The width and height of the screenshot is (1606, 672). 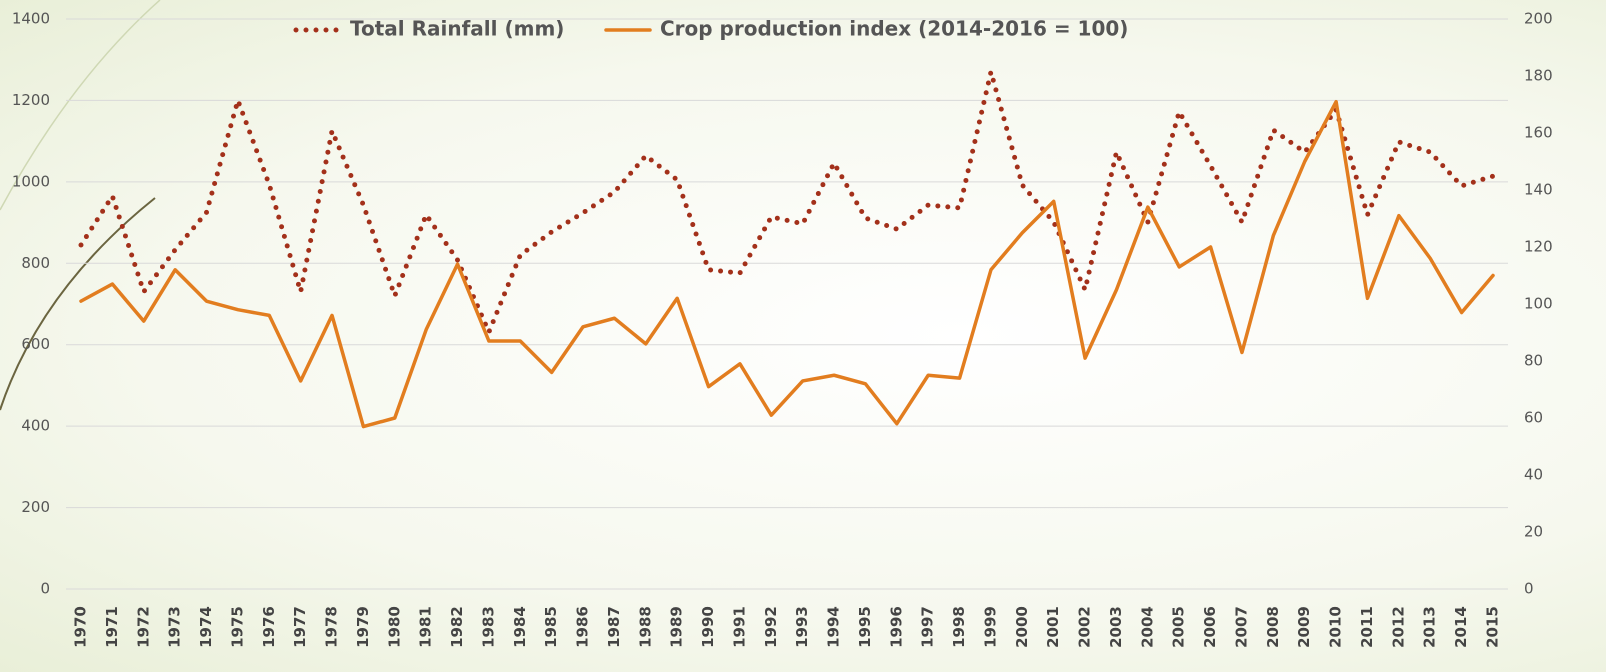 I want to click on y2-tick-label: 100, so click(x=1538, y=304).